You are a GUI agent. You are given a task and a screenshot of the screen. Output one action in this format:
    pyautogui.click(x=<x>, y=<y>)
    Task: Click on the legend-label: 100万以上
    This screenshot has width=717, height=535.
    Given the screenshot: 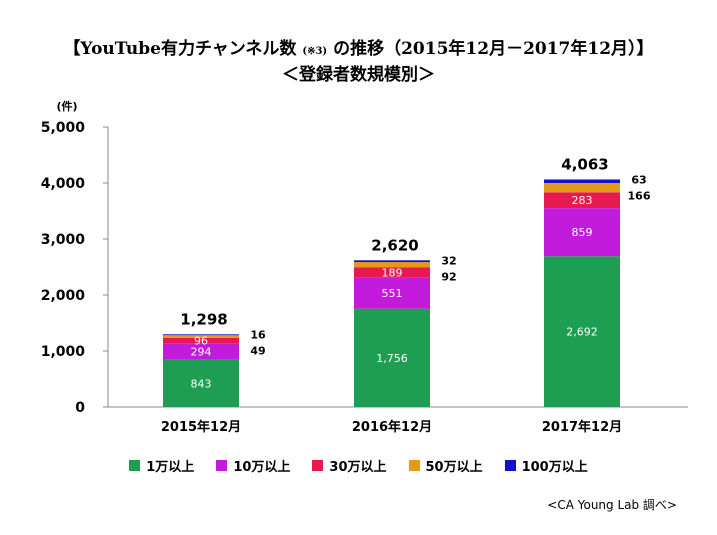 What is the action you would take?
    pyautogui.click(x=554, y=467)
    